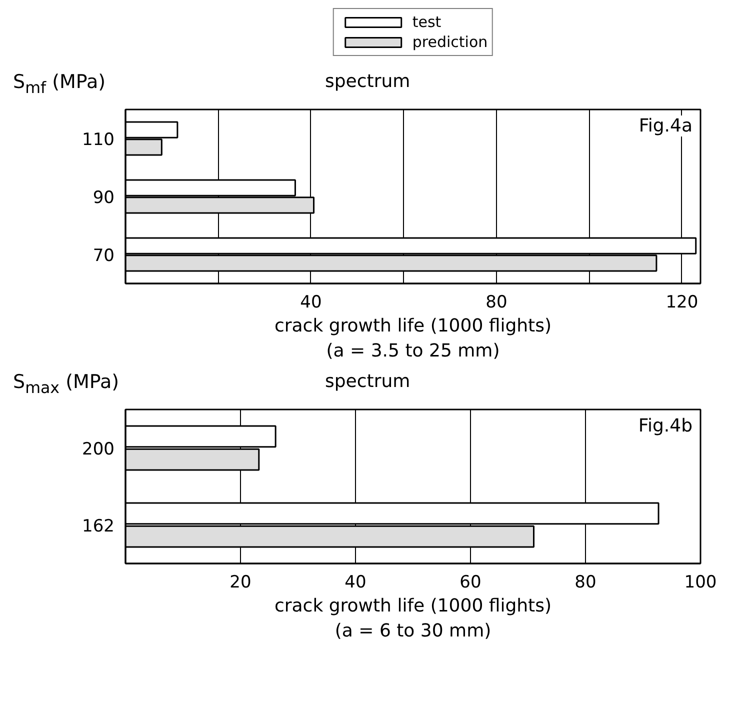 The height and width of the screenshot is (707, 740). I want to click on annotation: Fig.4a, so click(665, 126).